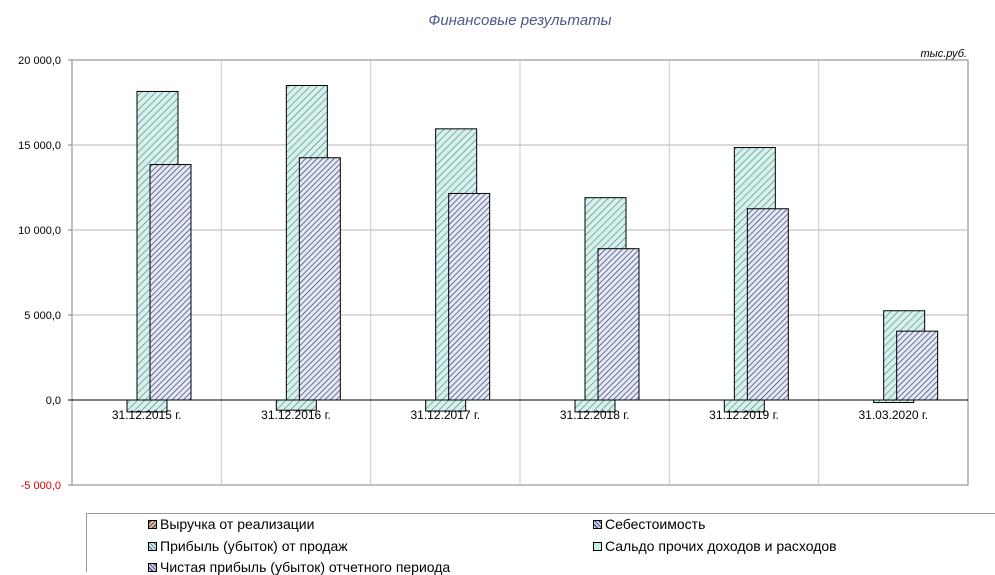 The width and height of the screenshot is (995, 575). I want to click on x-tick-label: 31.12.2017 г., so click(446, 415).